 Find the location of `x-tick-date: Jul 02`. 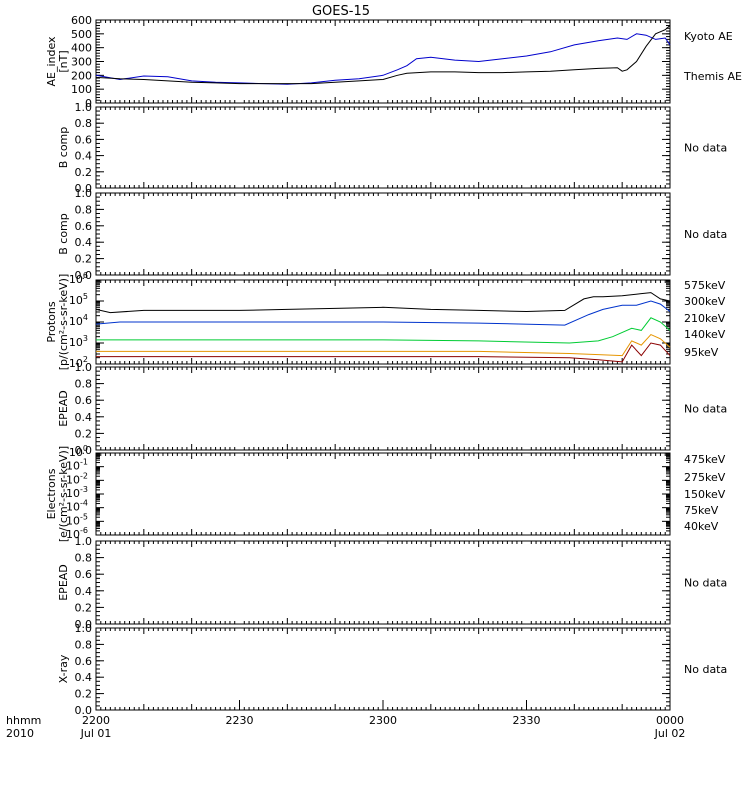

x-tick-date: Jul 02 is located at coordinates (670, 733).